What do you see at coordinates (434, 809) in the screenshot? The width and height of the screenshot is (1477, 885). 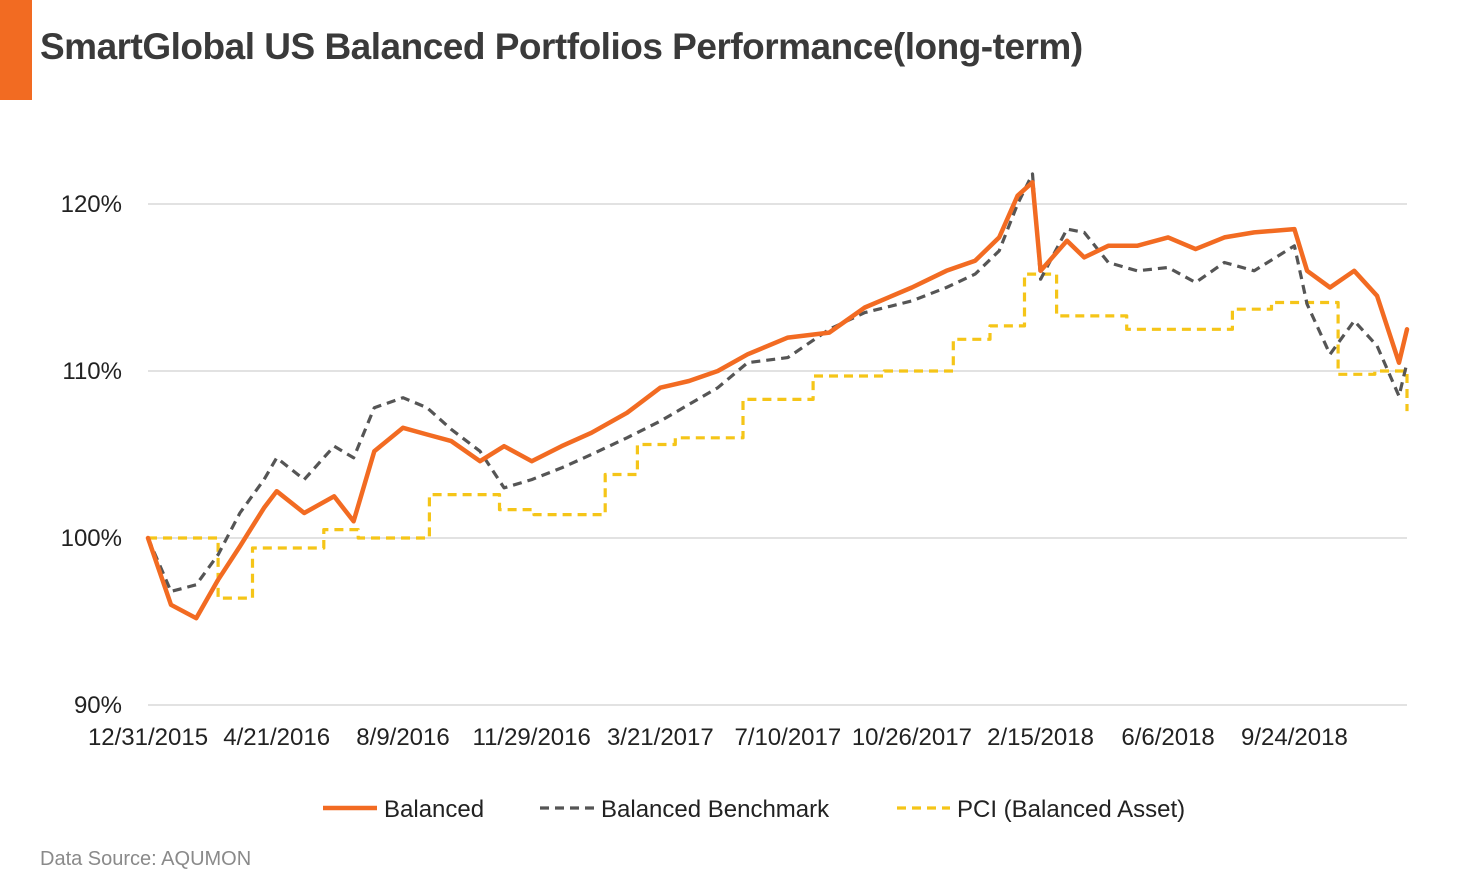 I see `legend-label: Balanced` at bounding box center [434, 809].